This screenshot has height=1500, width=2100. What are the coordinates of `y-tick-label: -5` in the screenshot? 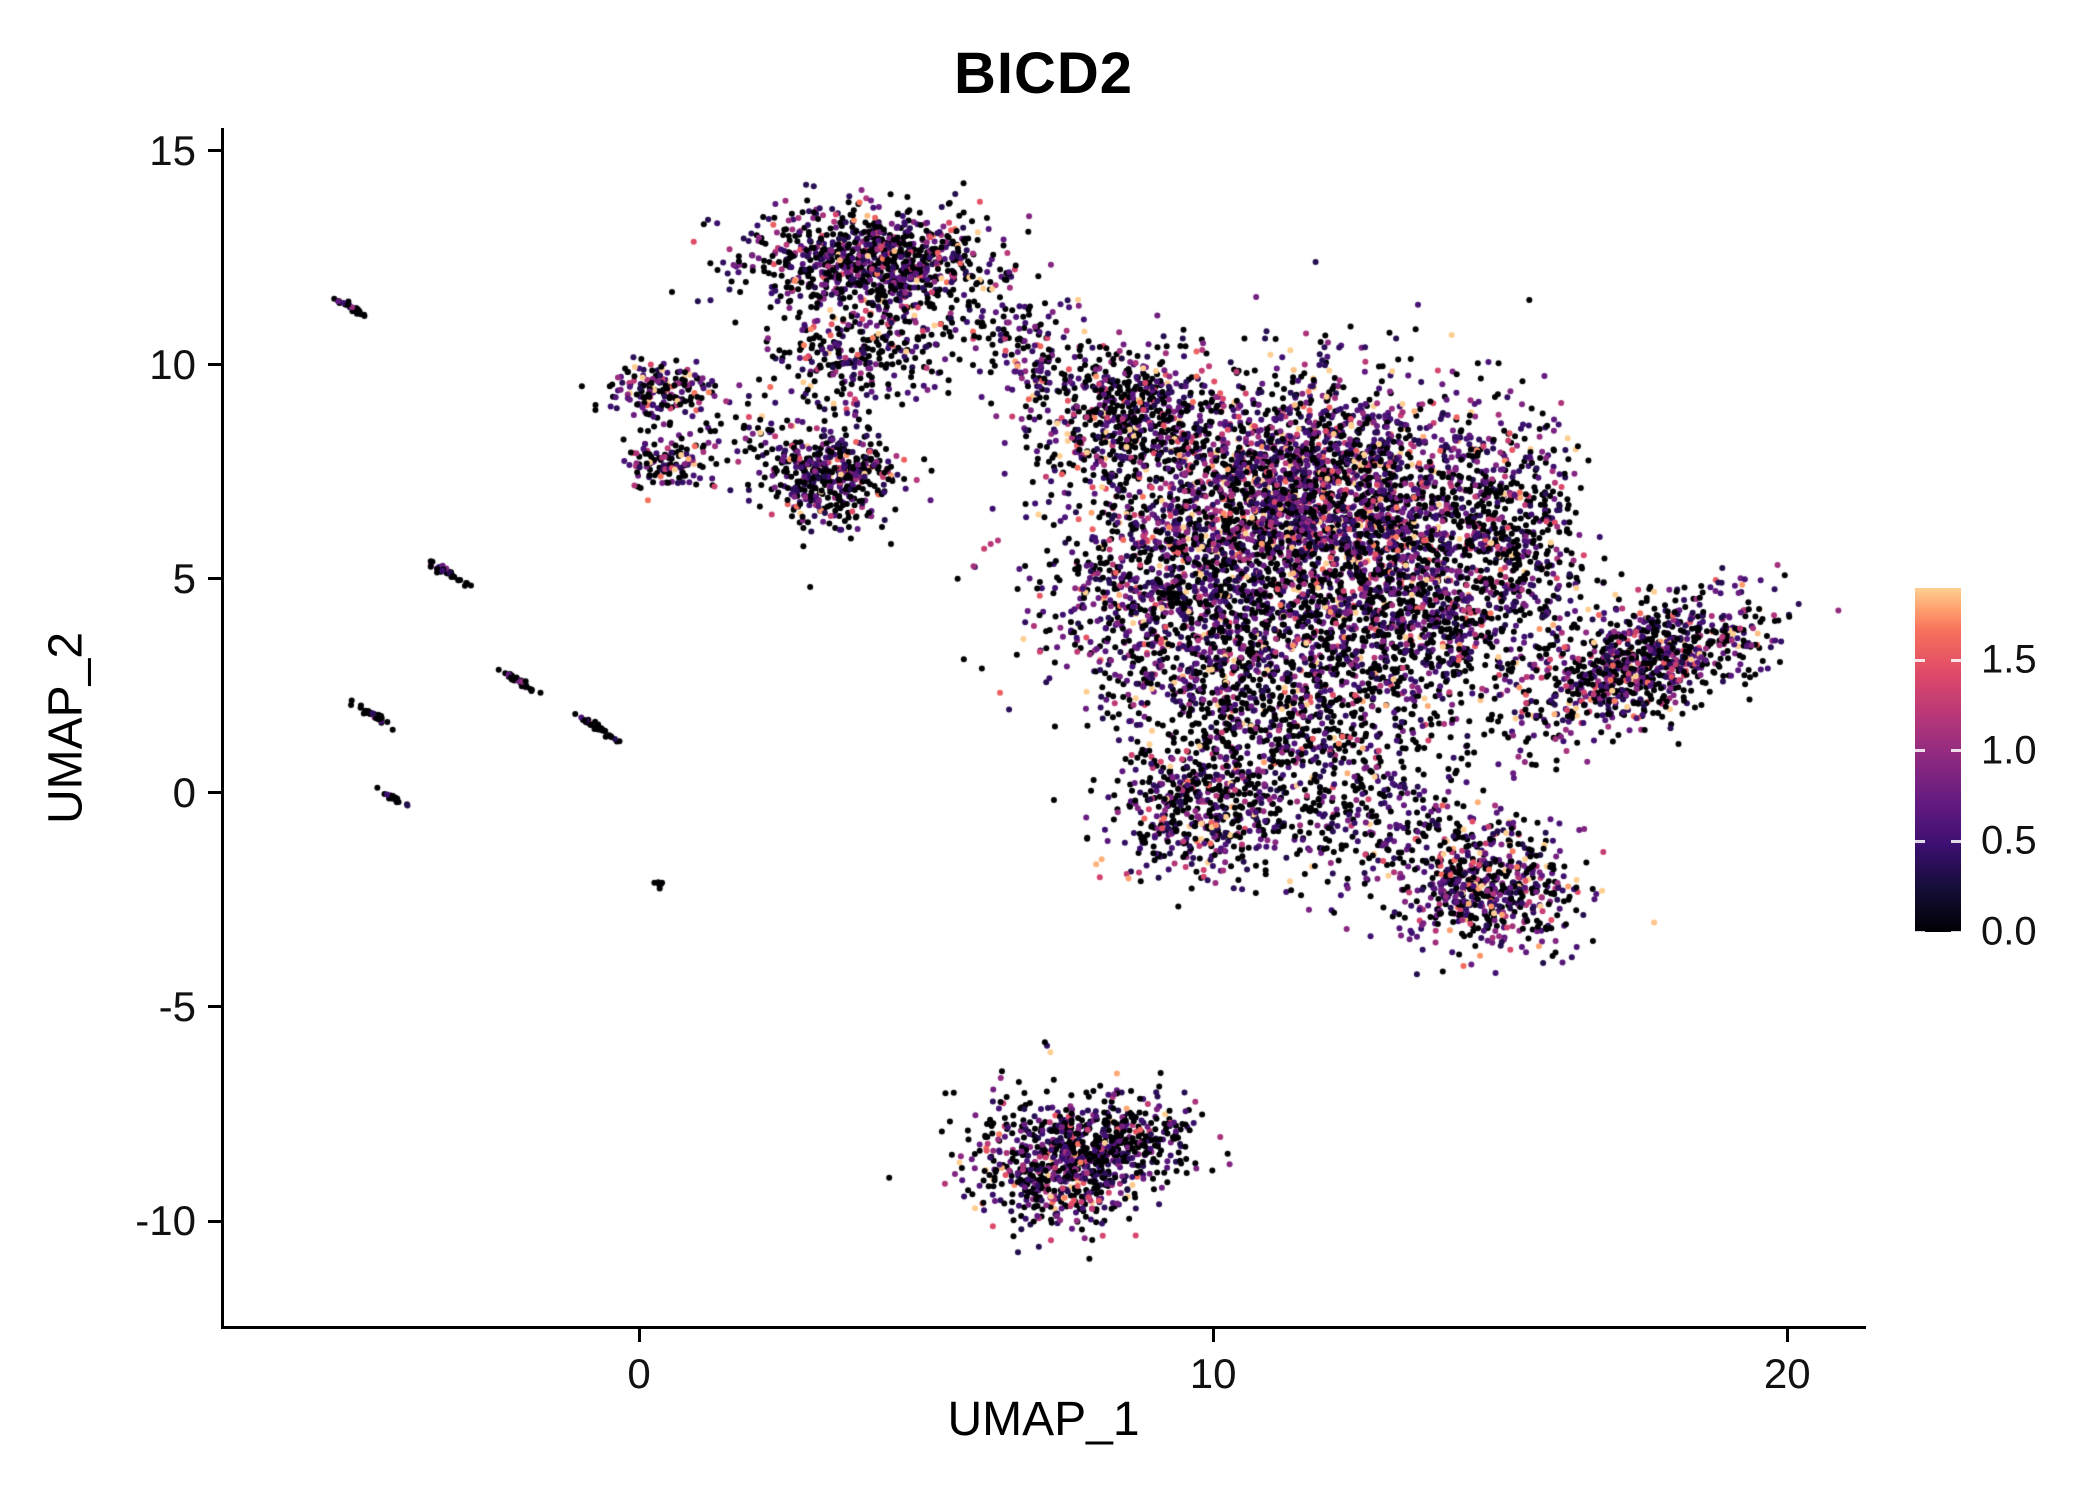 It's located at (177, 1006).